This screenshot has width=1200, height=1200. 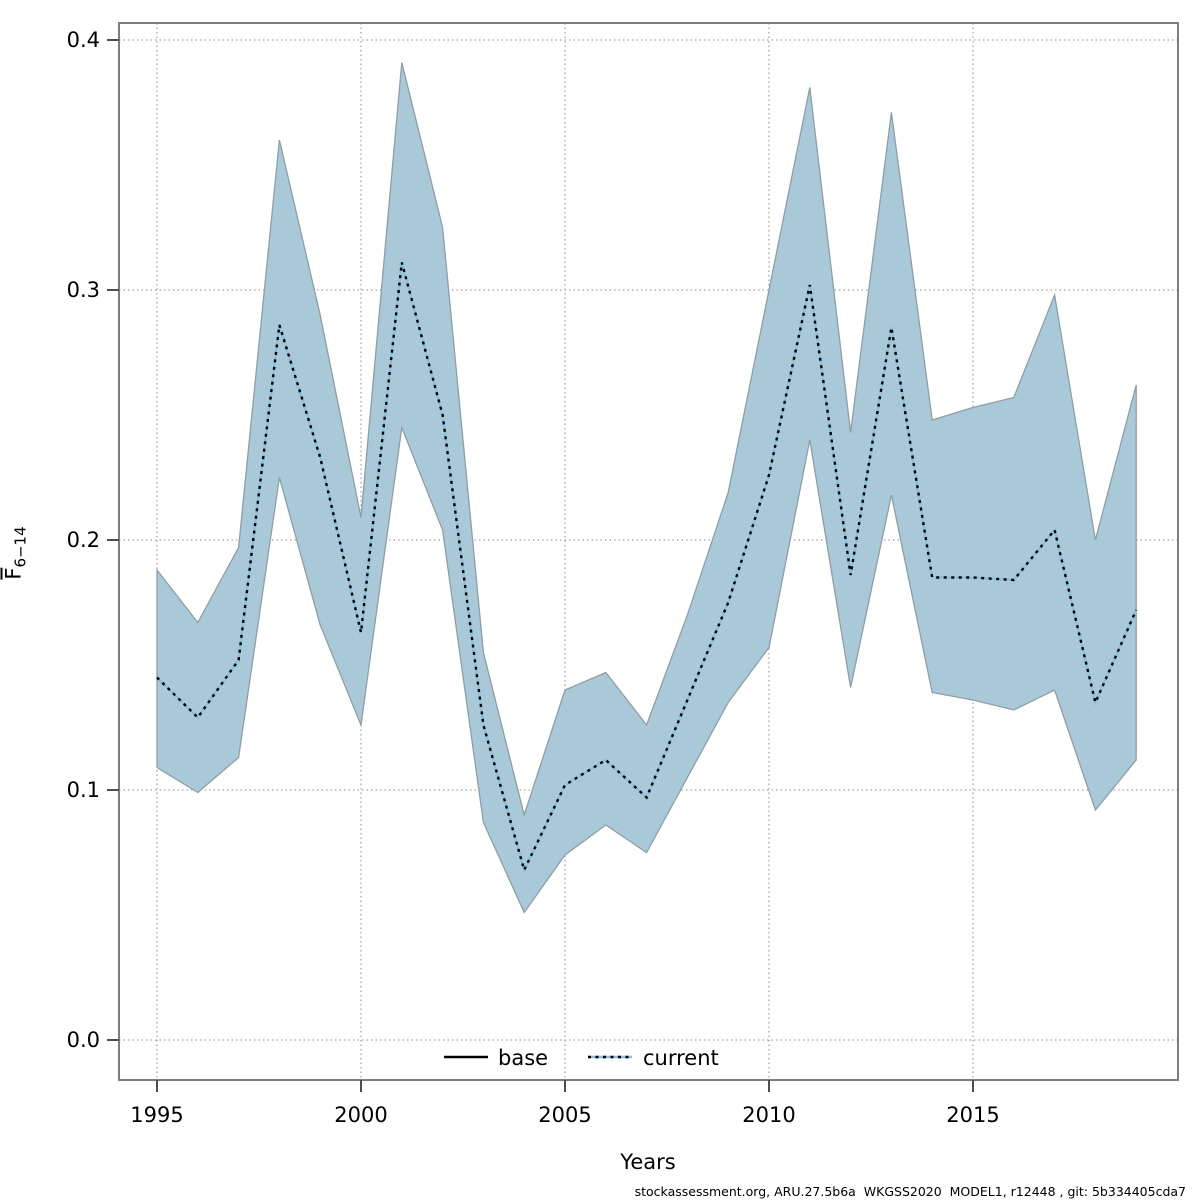 I want to click on x-tick-label: 2015, so click(x=972, y=1115).